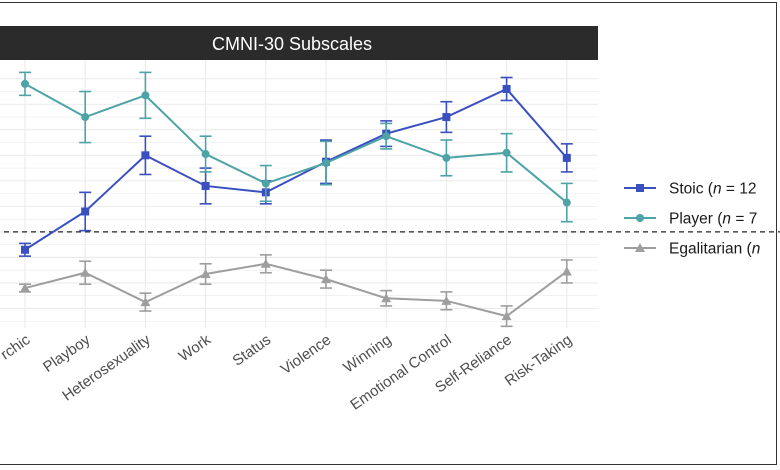 This screenshot has width=780, height=470. I want to click on legend: Stoic (n = 12 Player (n = 7 Egalitarian (n, so click(692, 219).